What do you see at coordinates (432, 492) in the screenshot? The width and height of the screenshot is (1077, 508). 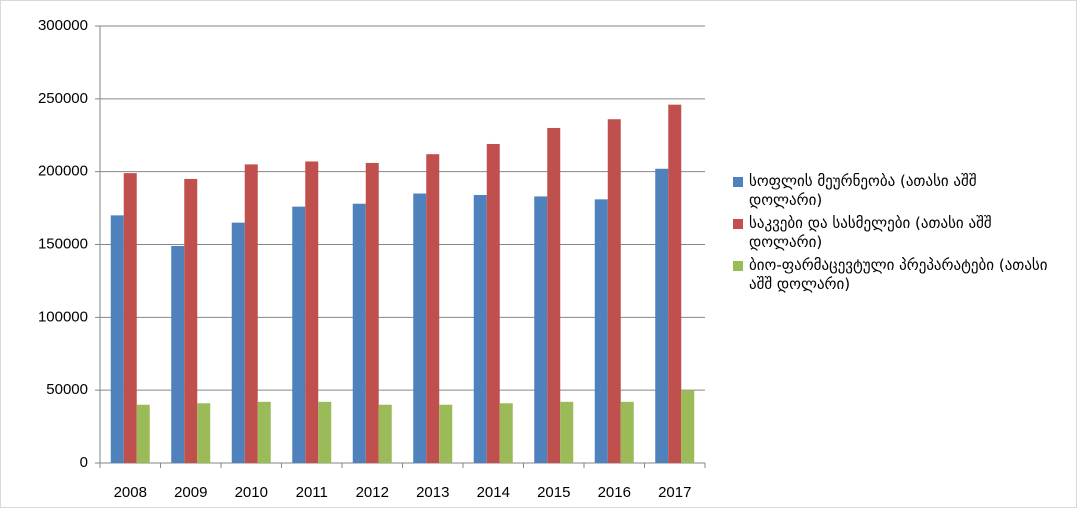 I see `x-tick-label: 2013` at bounding box center [432, 492].